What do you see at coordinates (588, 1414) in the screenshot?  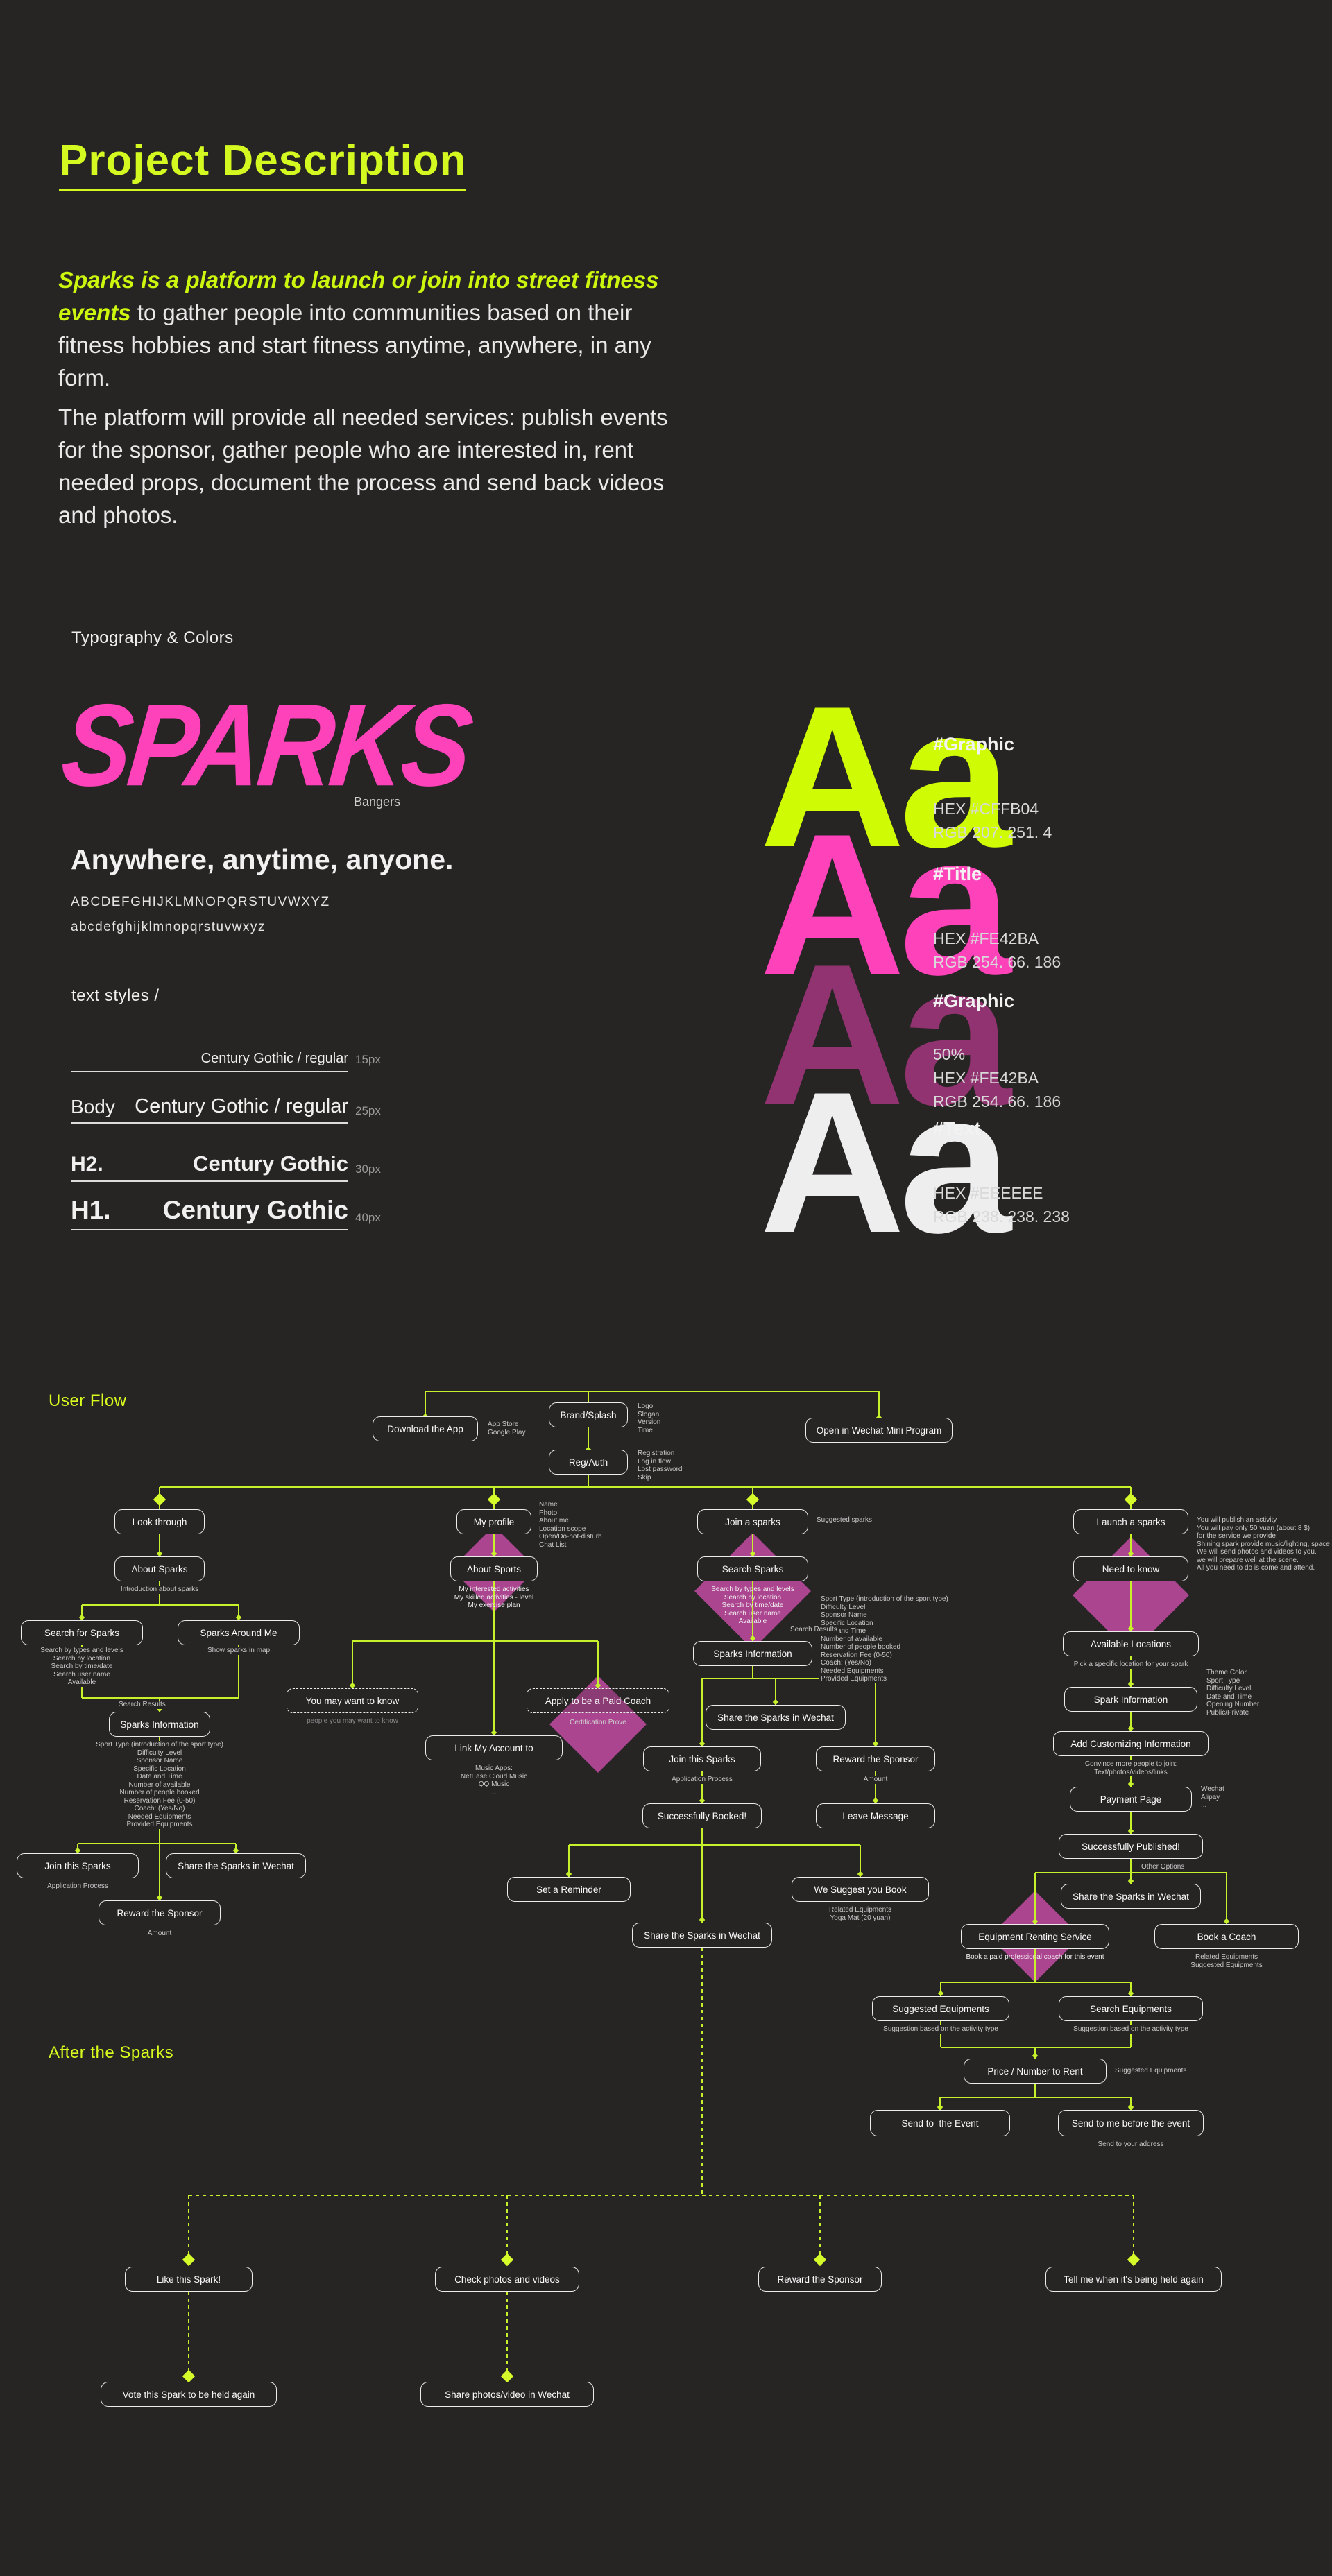 I see `flow-node-brand: Brand/Splash` at bounding box center [588, 1414].